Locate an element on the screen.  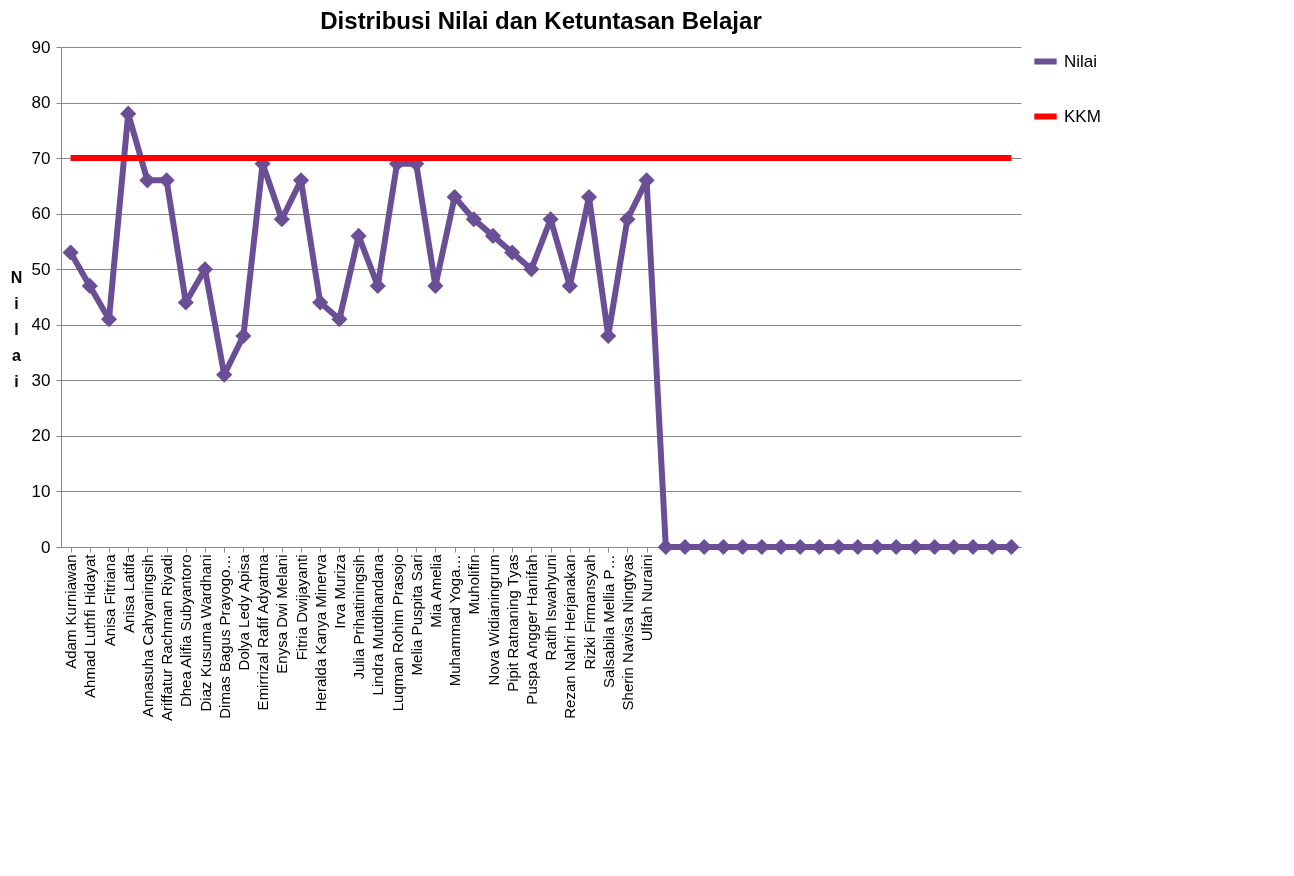
x-tick-label: Dhea Alifia Subyantoro is located at coordinates (186, 631).